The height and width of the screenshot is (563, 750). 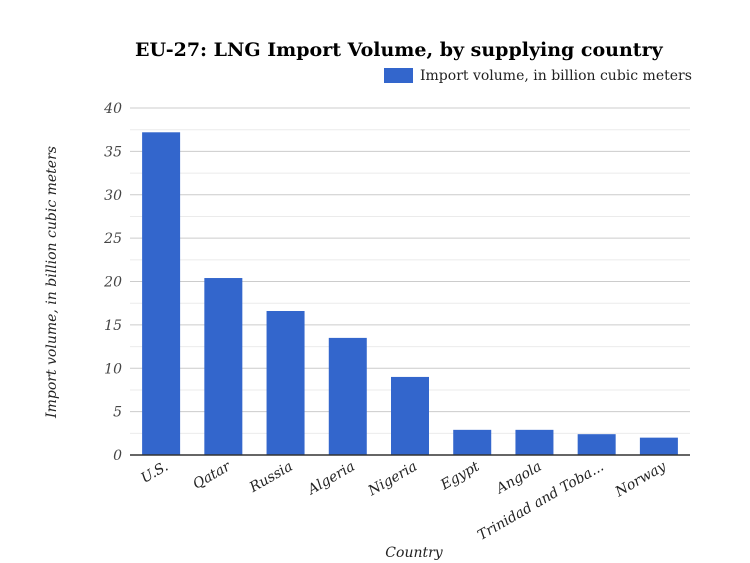 What do you see at coordinates (414, 553) in the screenshot?
I see `x-axis-label: Country` at bounding box center [414, 553].